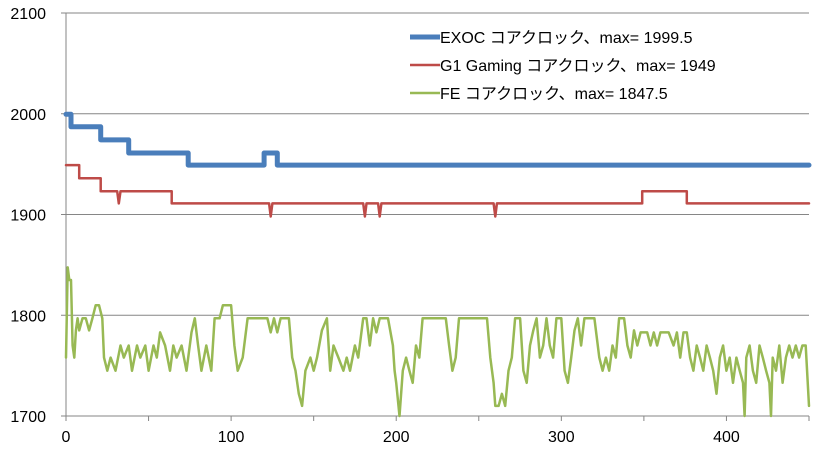 The width and height of the screenshot is (835, 460). What do you see at coordinates (578, 66) in the screenshot?
I see `legend-label-1: G1 Gaming コアクロック、max= 1949` at bounding box center [578, 66].